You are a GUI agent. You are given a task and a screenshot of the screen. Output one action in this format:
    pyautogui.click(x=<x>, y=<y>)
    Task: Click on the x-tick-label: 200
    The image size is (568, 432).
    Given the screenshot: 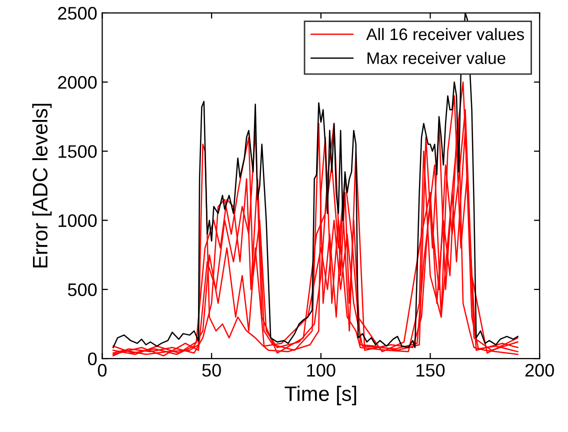 What is the action you would take?
    pyautogui.click(x=539, y=370)
    